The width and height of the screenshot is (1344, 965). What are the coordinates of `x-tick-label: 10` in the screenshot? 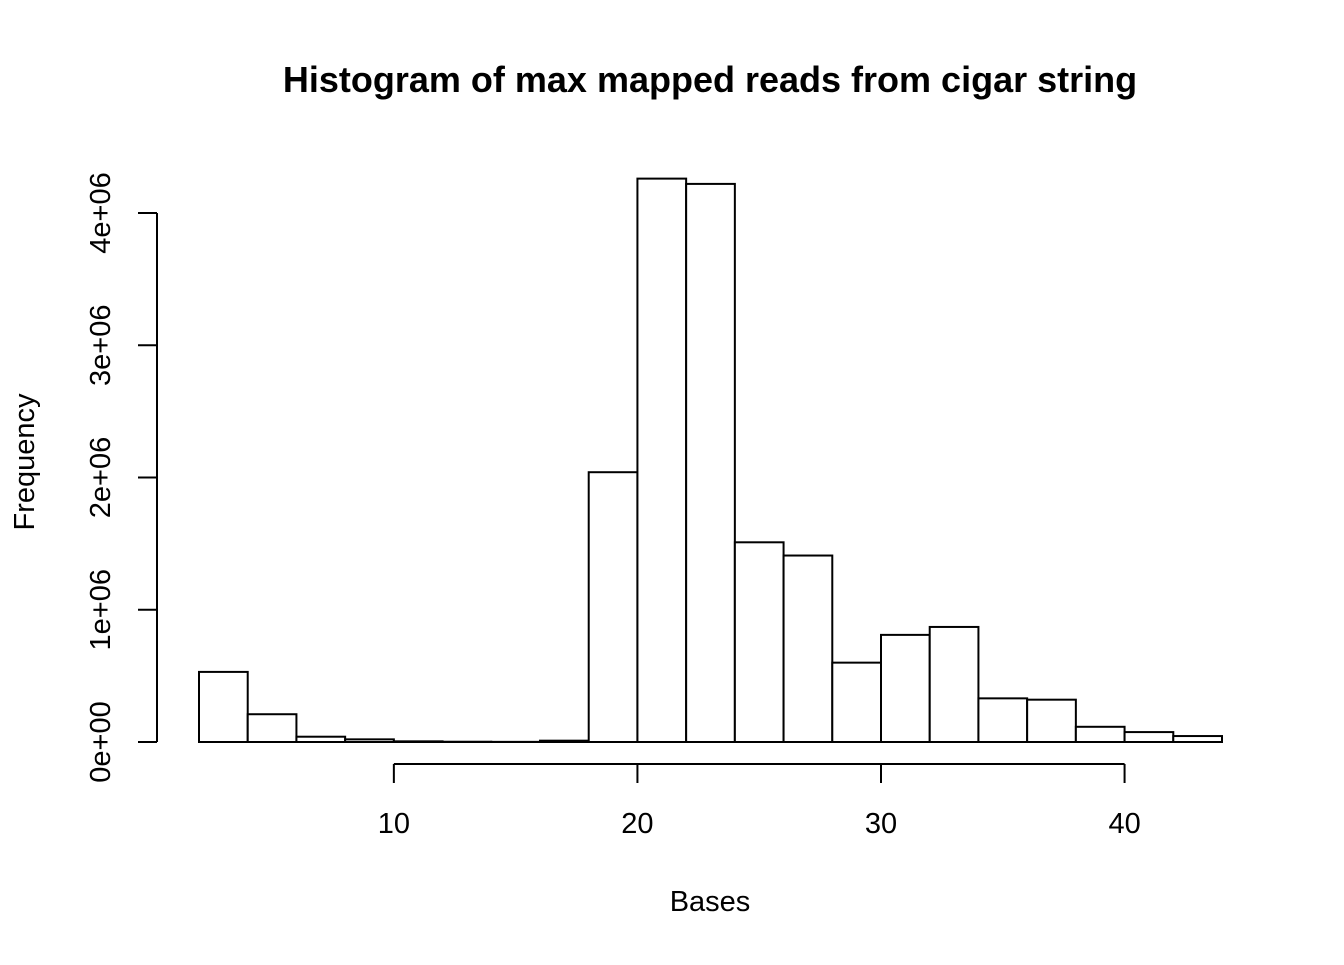 It's located at (394, 824).